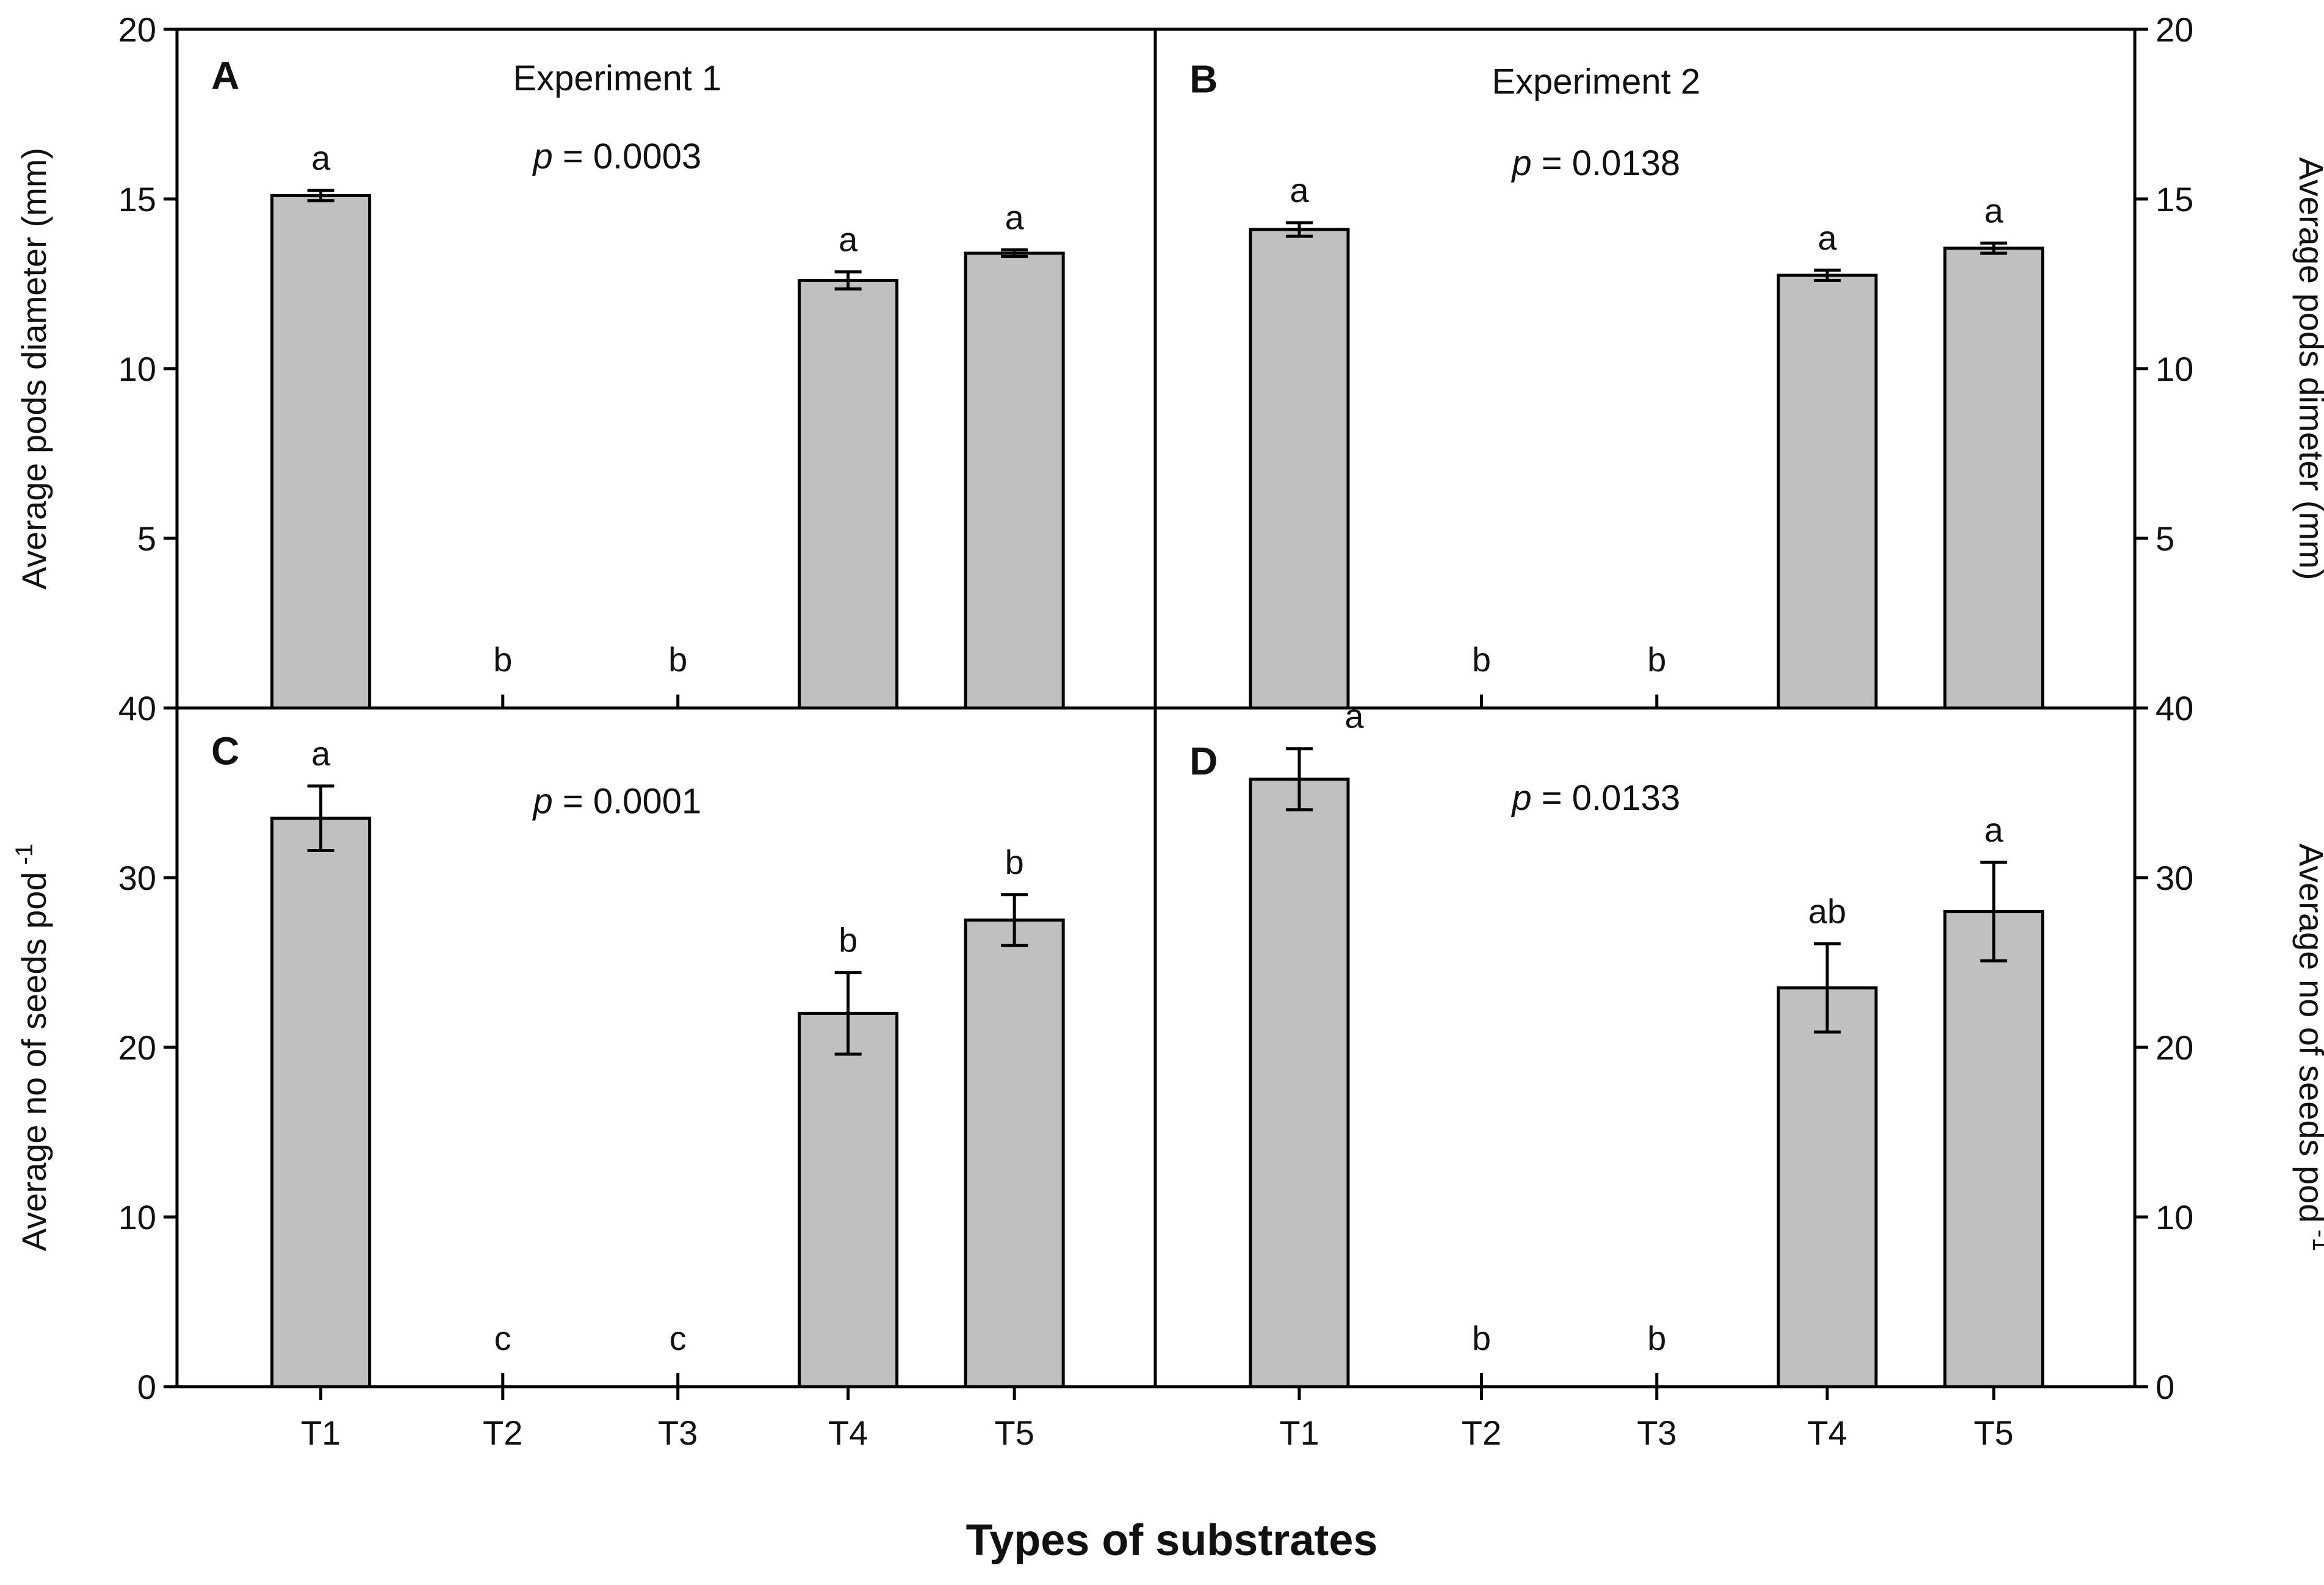 This screenshot has height=1585, width=2324. I want to click on p-value: p = 0.0001, so click(616, 801).